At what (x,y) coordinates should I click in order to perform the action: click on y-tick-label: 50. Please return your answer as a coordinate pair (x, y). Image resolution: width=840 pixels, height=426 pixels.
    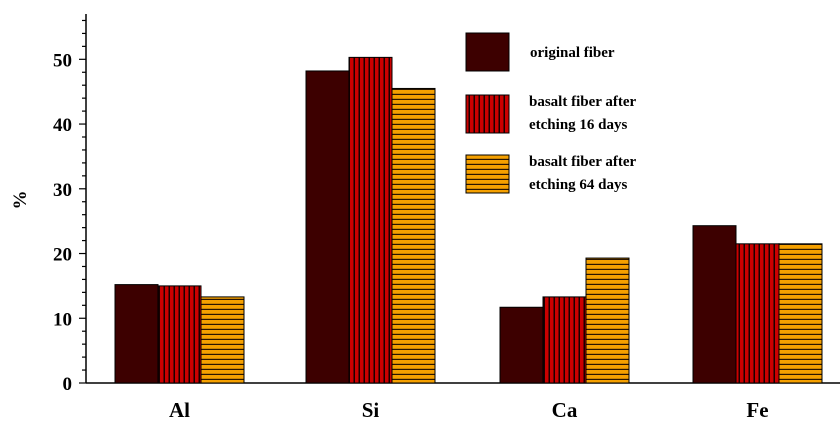
    Looking at the image, I should click on (62, 60).